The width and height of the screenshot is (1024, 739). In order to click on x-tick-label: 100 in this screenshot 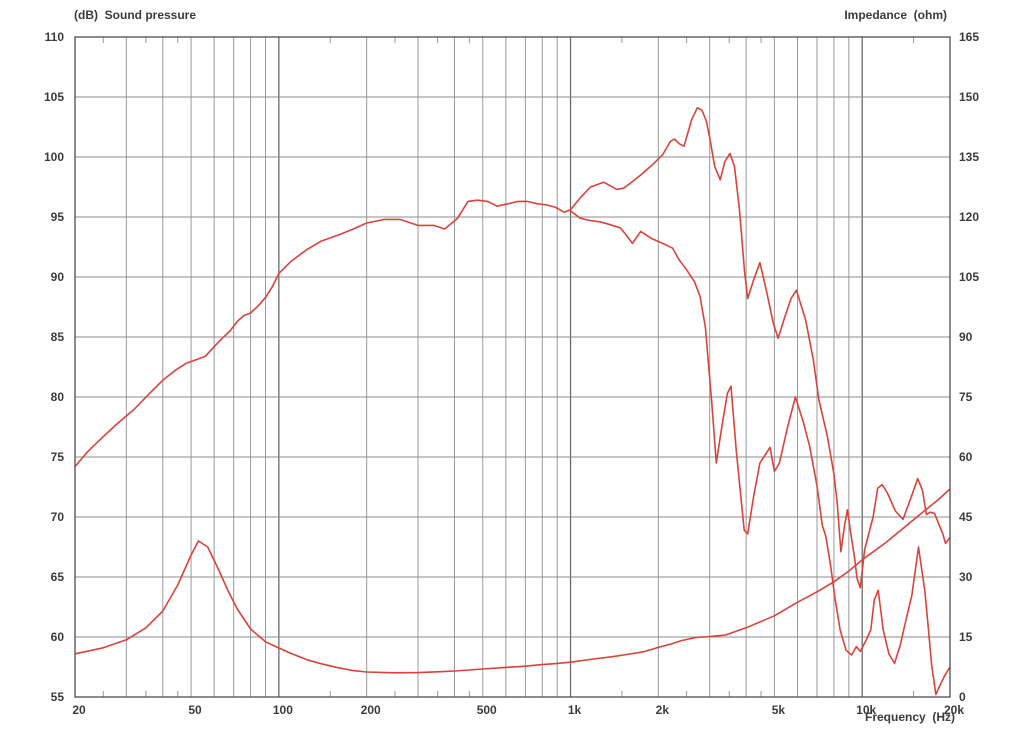, I will do `click(283, 710)`.